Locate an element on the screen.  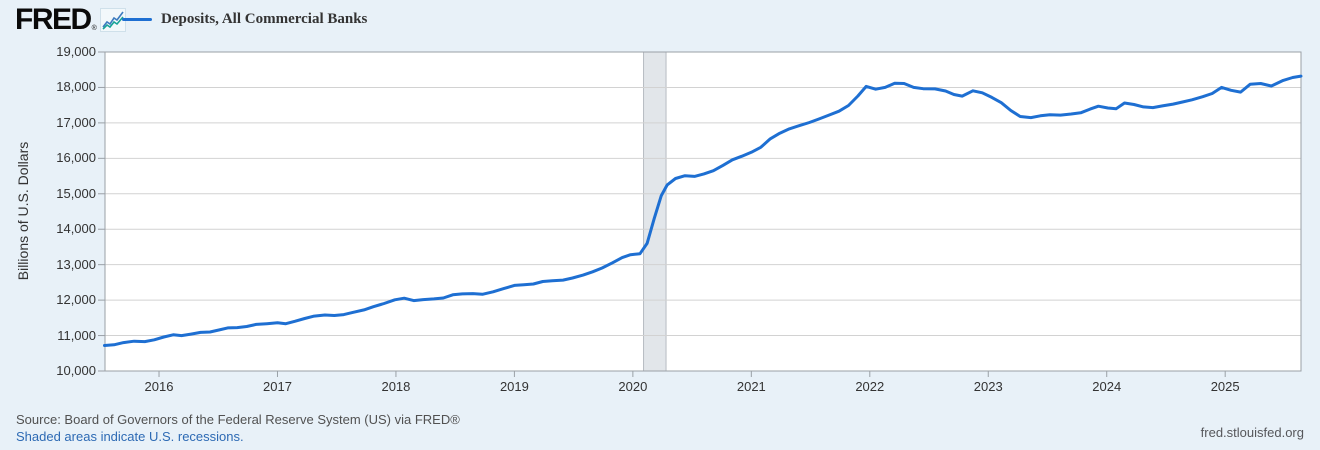
y-tick-label: 16,000 is located at coordinates (76, 158).